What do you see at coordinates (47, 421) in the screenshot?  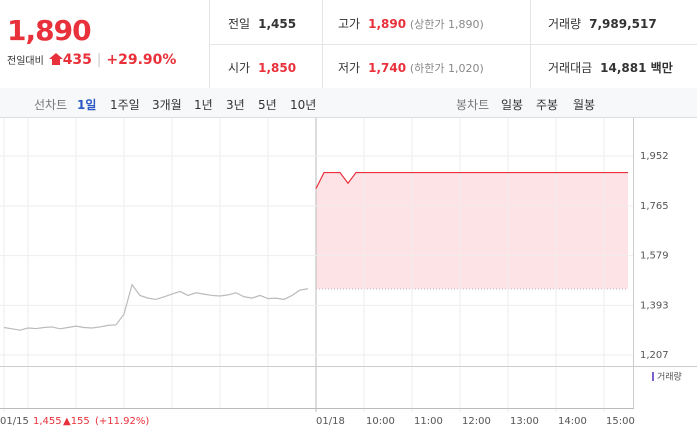 I see `prev-close: 1,455` at bounding box center [47, 421].